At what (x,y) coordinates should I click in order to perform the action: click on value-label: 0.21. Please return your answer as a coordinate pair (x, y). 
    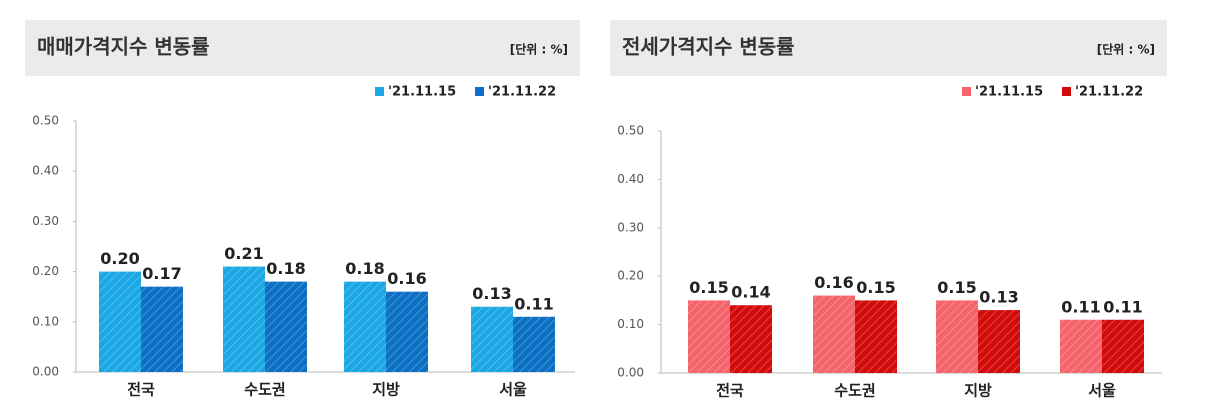
    Looking at the image, I should click on (243, 253).